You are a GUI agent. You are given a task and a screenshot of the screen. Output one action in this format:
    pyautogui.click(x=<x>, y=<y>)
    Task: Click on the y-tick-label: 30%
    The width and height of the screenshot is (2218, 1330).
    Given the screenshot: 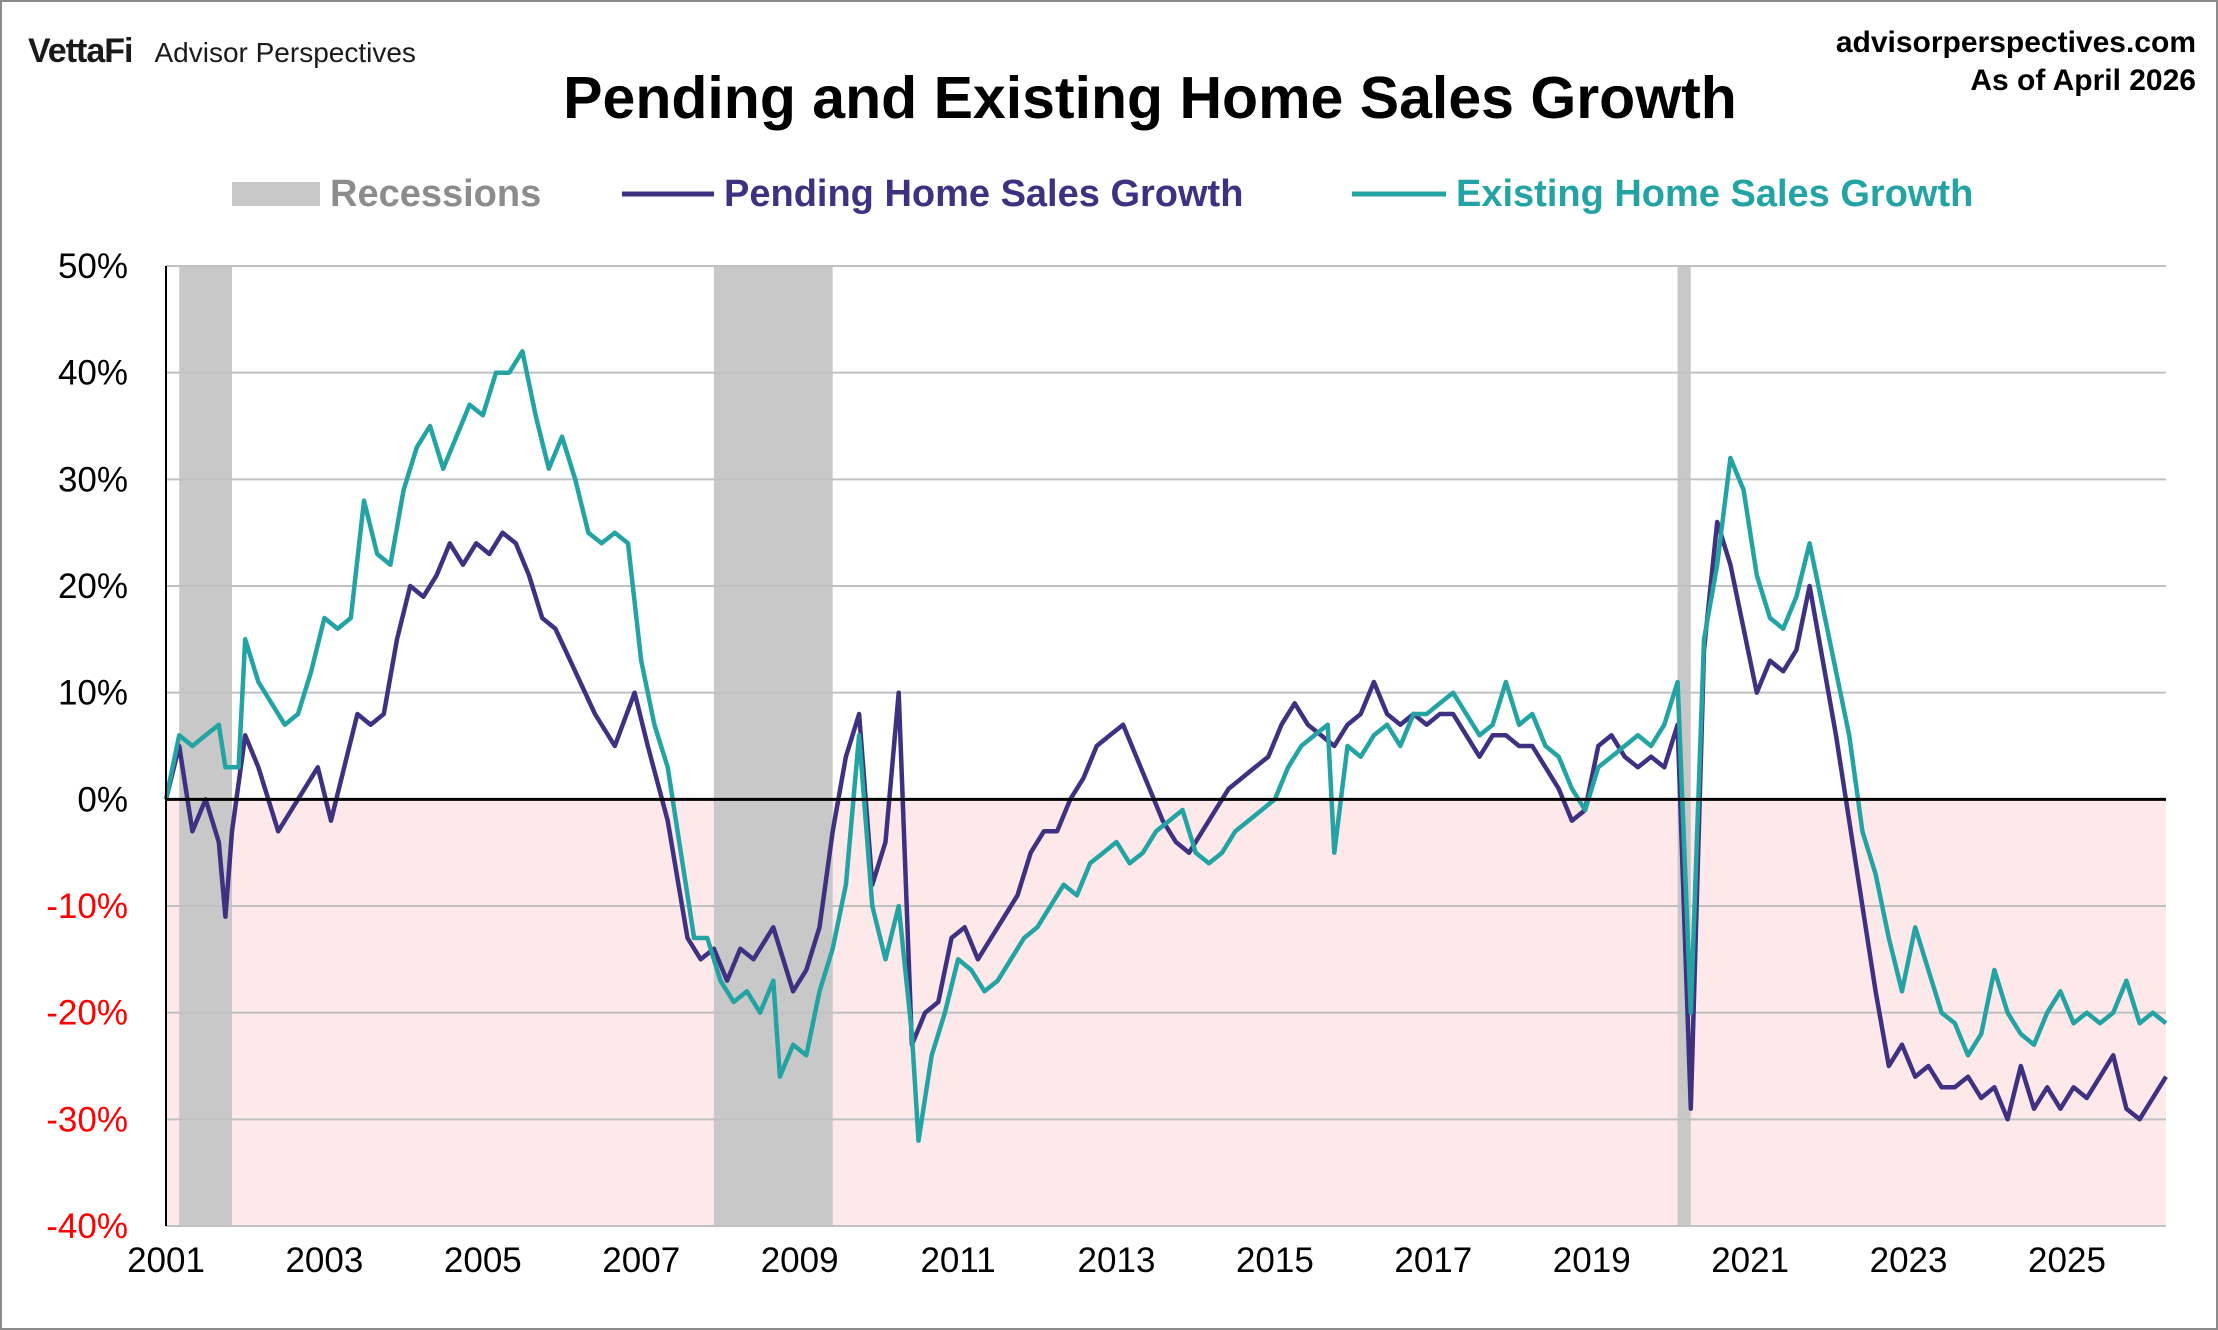 What is the action you would take?
    pyautogui.click(x=93, y=479)
    